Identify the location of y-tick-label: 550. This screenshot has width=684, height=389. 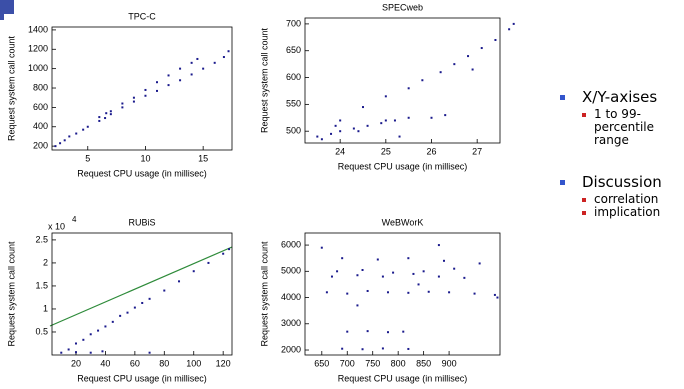
(293, 104).